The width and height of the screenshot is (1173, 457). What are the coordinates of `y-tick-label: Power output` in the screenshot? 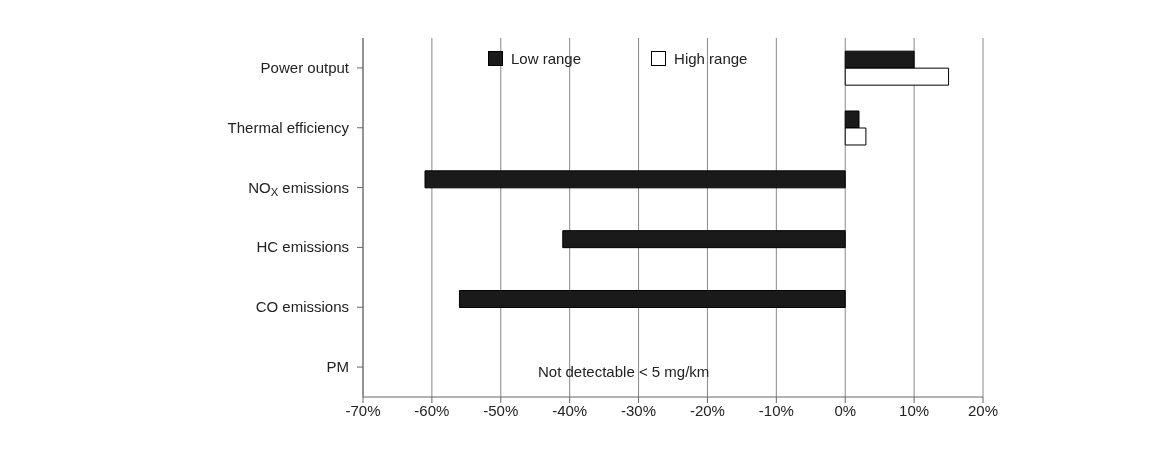 It's located at (305, 67).